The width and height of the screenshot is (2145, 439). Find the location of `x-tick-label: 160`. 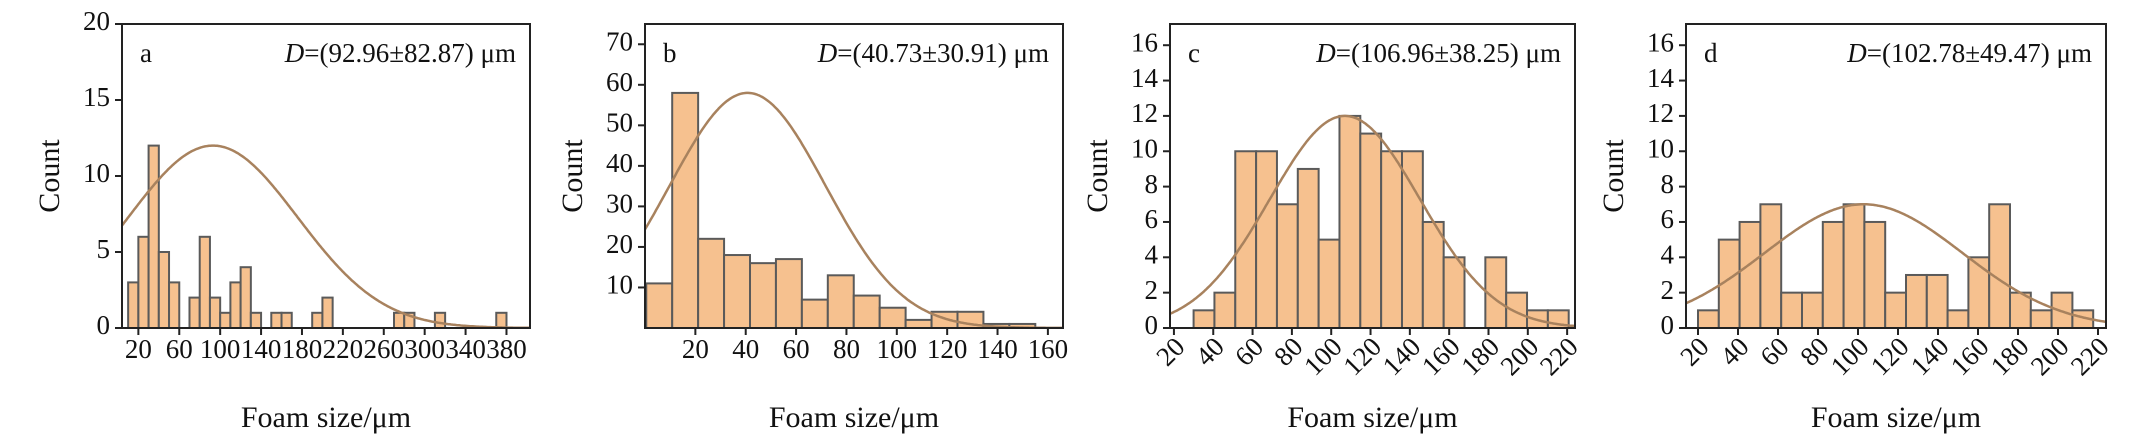

x-tick-label: 160 is located at coordinates (1048, 349).